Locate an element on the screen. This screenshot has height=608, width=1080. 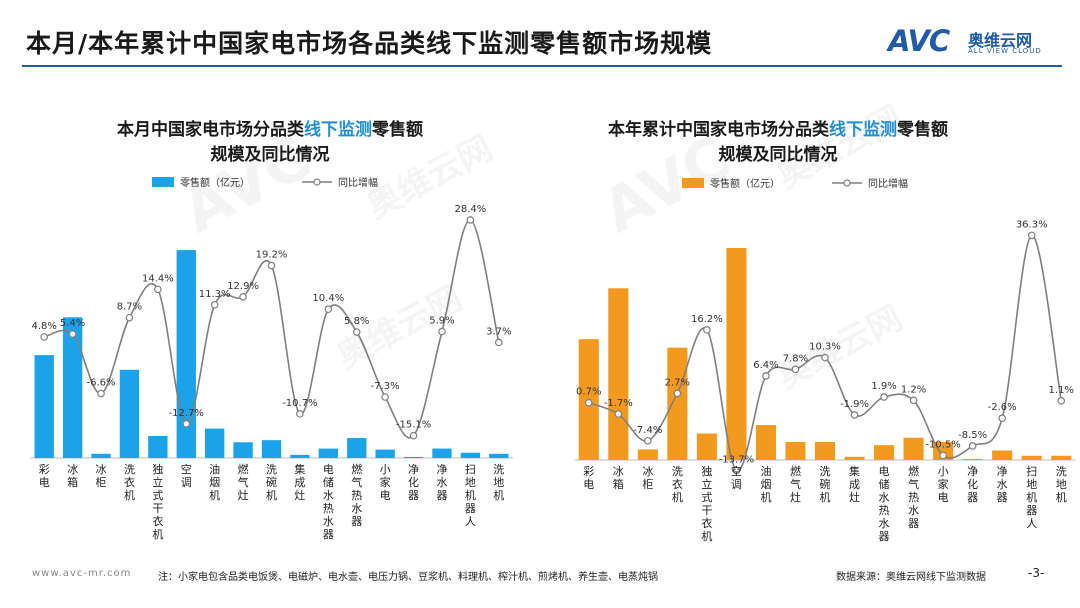
monthly-category-label: 灶 is located at coordinates (243, 495).